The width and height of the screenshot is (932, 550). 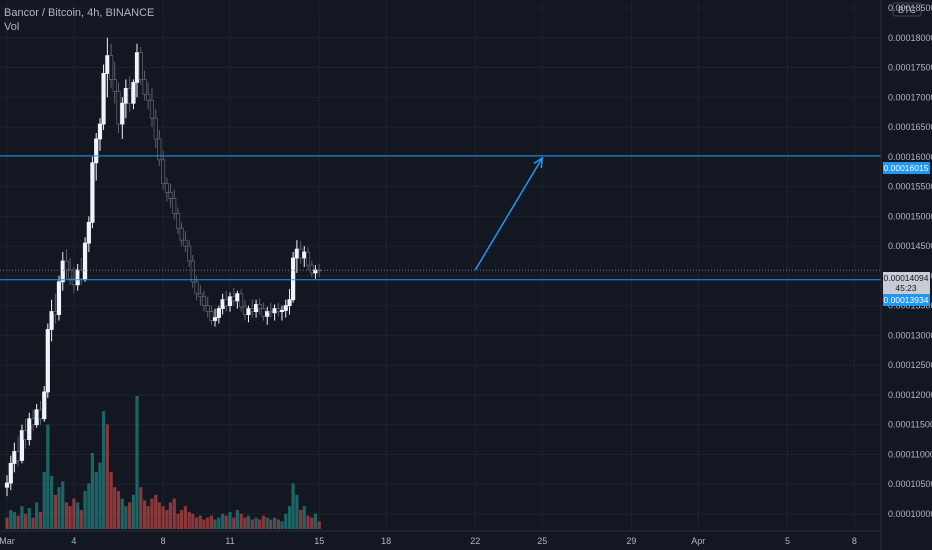 I want to click on volume-indicator-label: Vol, so click(x=12, y=27).